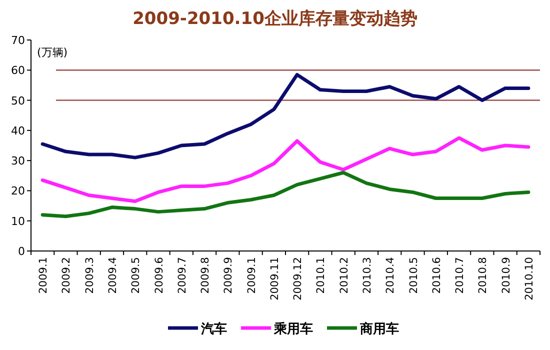 The height and width of the screenshot is (350, 550). I want to click on x-tick-label: 2009.9, so click(228, 275).